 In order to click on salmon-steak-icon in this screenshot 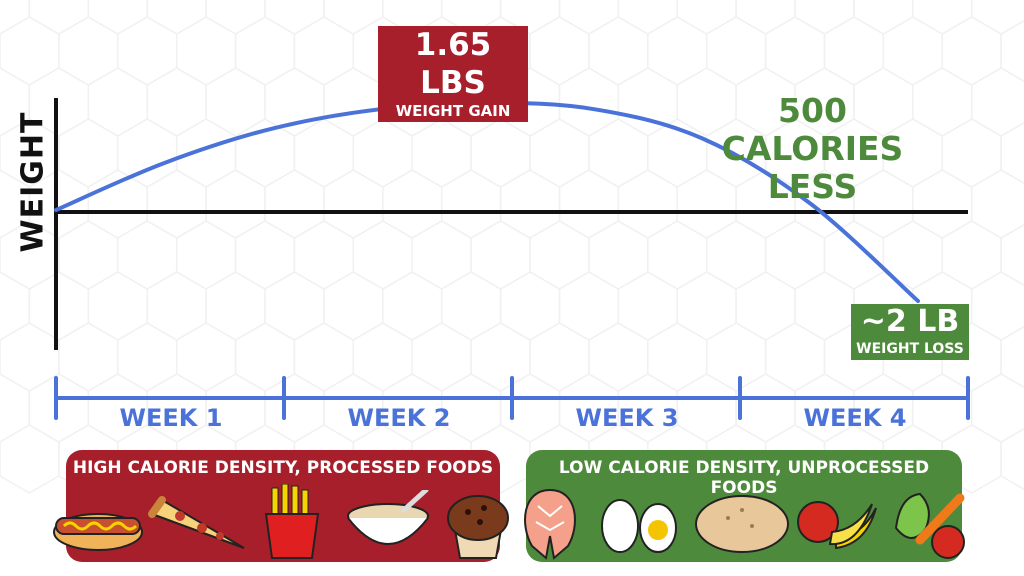, I will do `click(550, 524)`.